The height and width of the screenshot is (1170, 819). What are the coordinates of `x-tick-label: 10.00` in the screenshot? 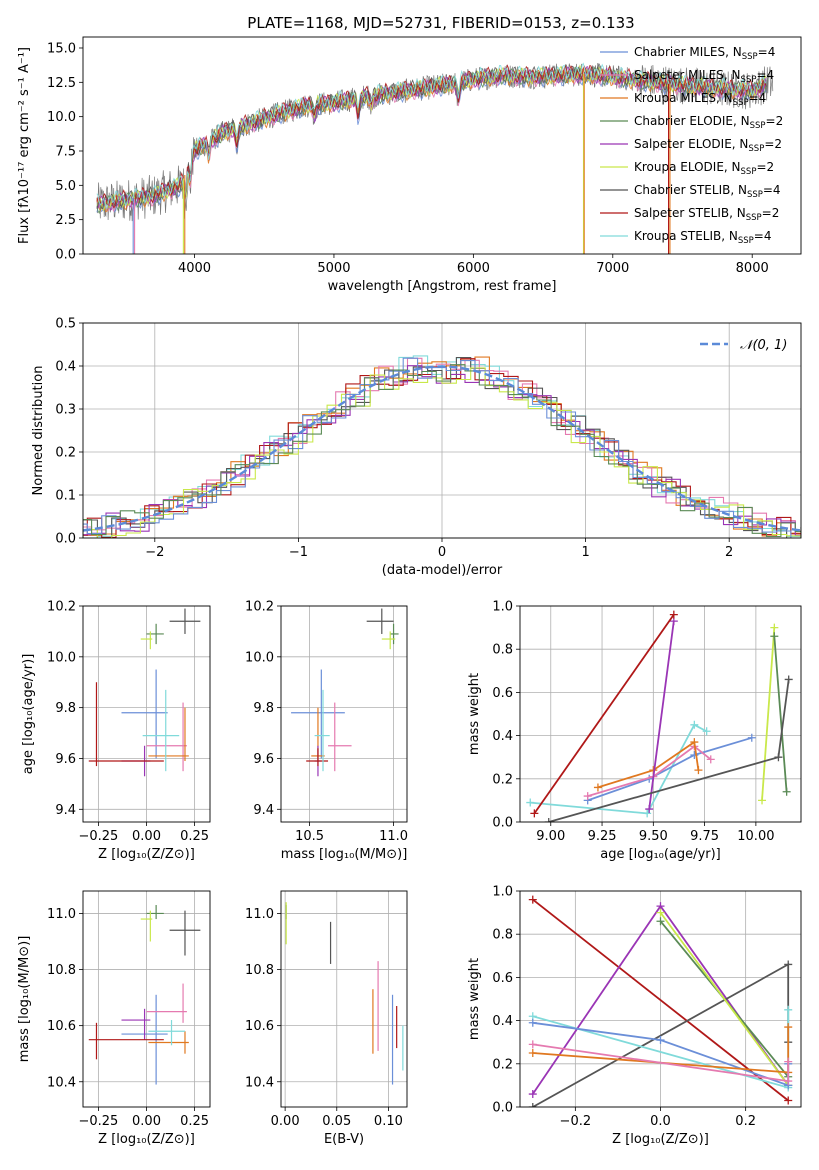 It's located at (755, 836).